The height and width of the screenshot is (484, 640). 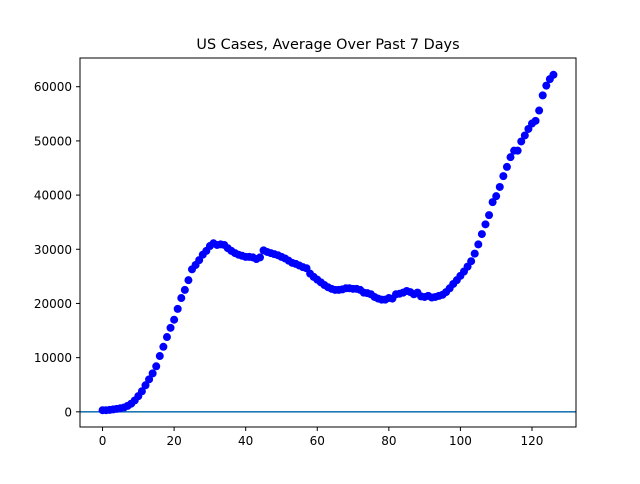 What do you see at coordinates (53, 250) in the screenshot?
I see `y-tick-label: 30000` at bounding box center [53, 250].